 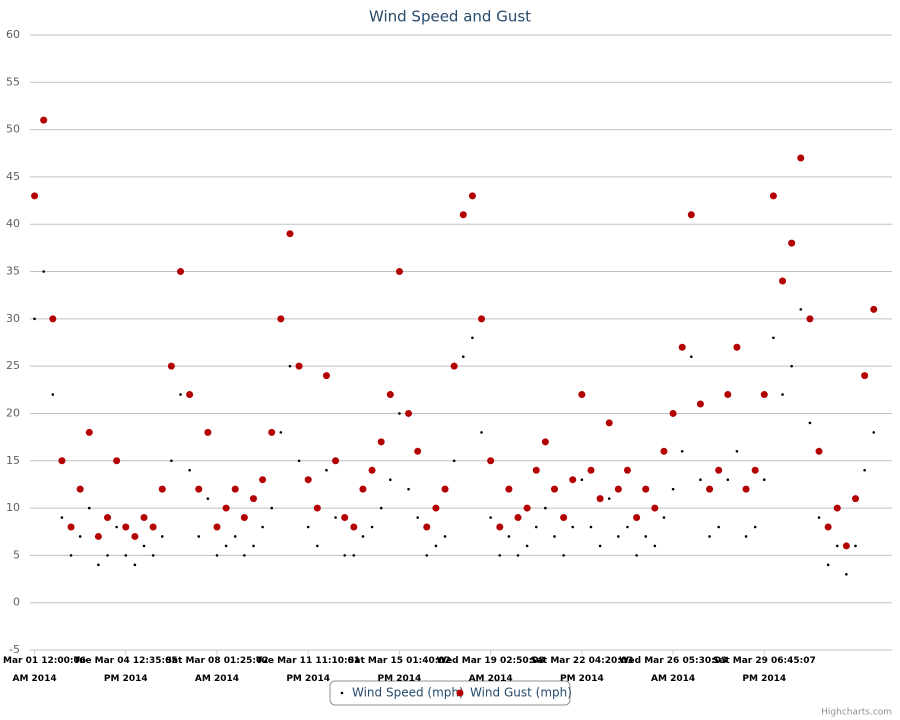 What do you see at coordinates (308, 670) in the screenshot?
I see `x-tick-label: Tue Mar 11 11:10:01 PM 2014` at bounding box center [308, 670].